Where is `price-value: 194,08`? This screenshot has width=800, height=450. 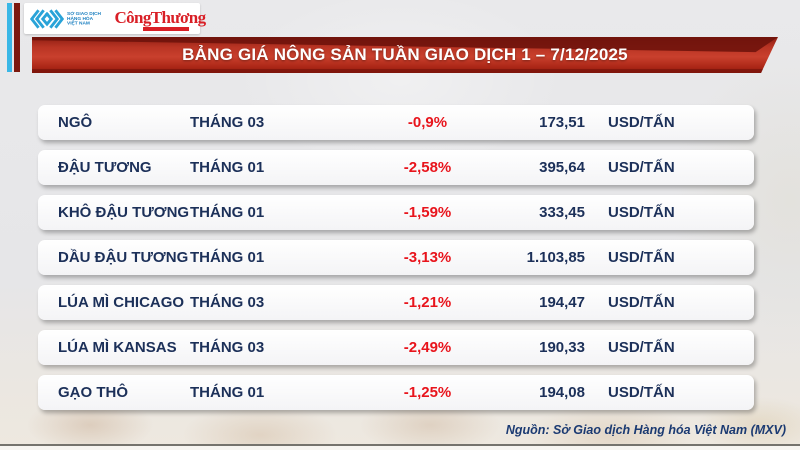 price-value: 194,08 is located at coordinates (562, 392).